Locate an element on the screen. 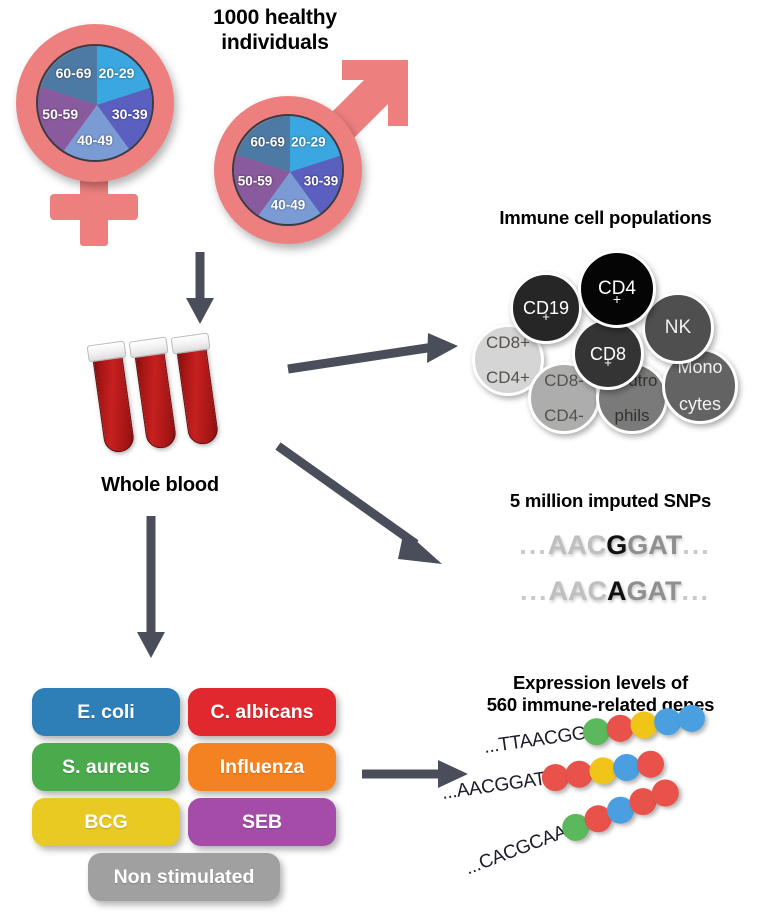  bubble-label: Mono cytes is located at coordinates (700, 386).